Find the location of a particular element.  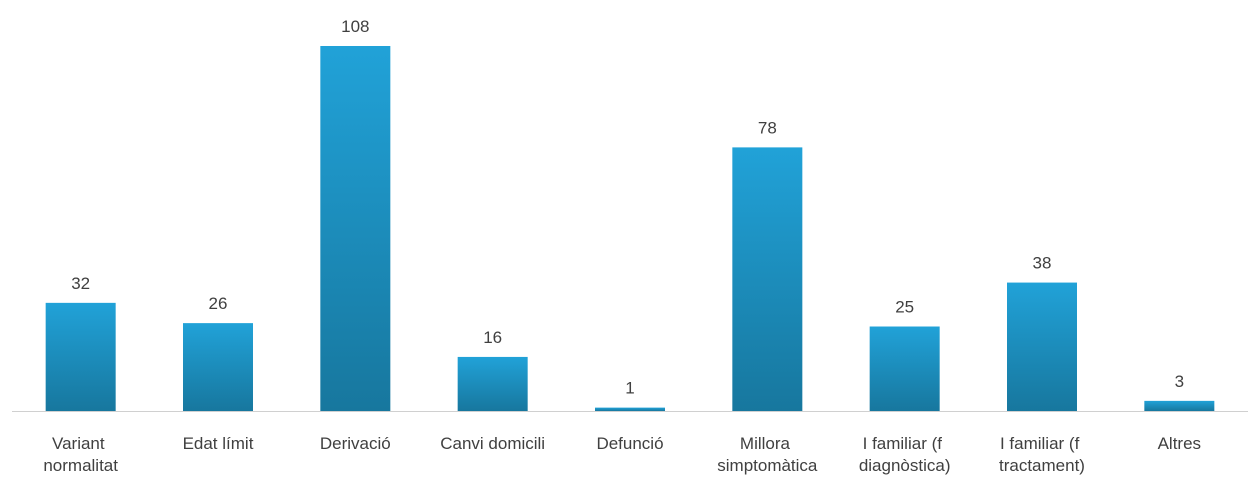

value-label: 25 is located at coordinates (904, 307).